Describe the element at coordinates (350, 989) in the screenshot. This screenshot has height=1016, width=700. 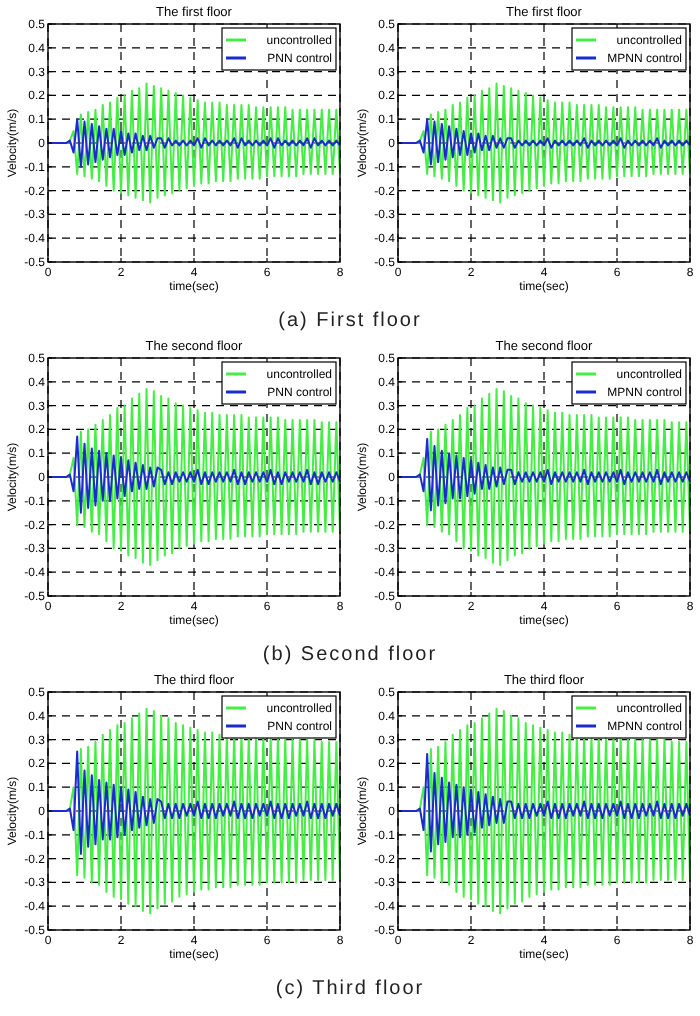
I see `text: (c) Third floor` at that location.